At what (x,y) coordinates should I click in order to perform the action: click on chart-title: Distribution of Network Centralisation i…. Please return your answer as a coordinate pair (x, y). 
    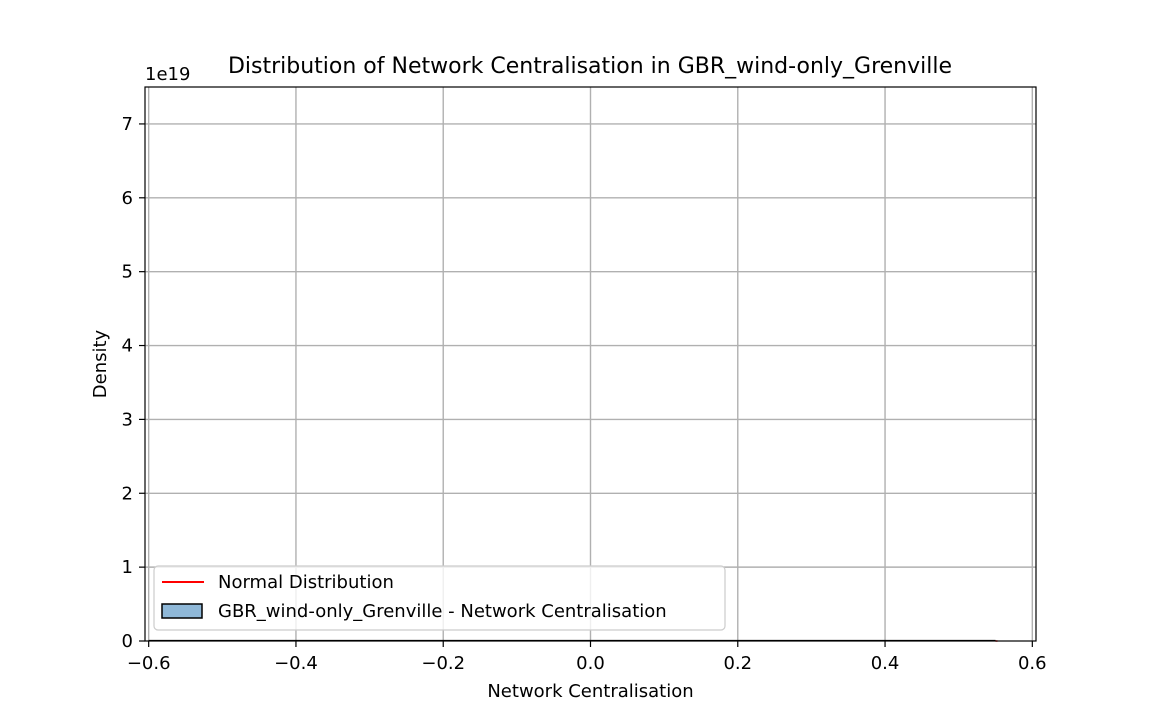
    Looking at the image, I should click on (590, 66).